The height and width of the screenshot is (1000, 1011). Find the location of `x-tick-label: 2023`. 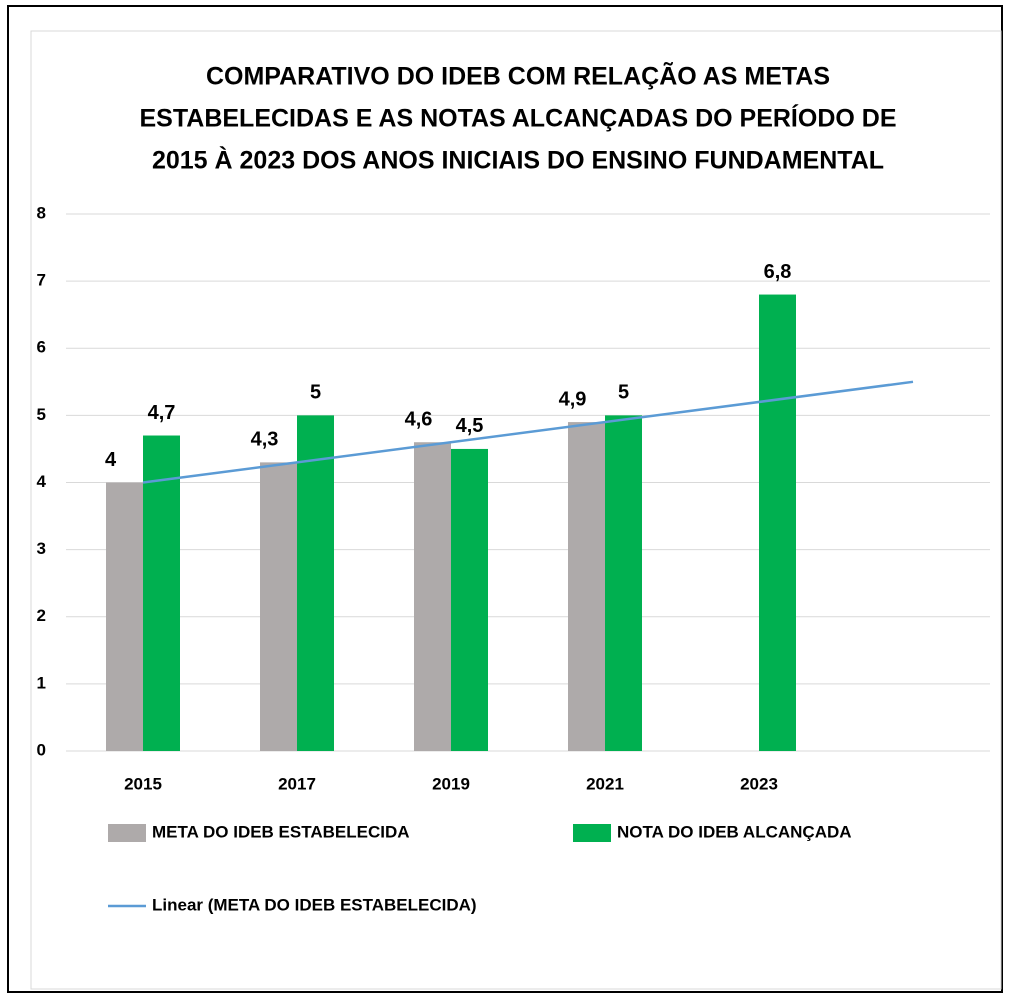

x-tick-label: 2023 is located at coordinates (759, 783).